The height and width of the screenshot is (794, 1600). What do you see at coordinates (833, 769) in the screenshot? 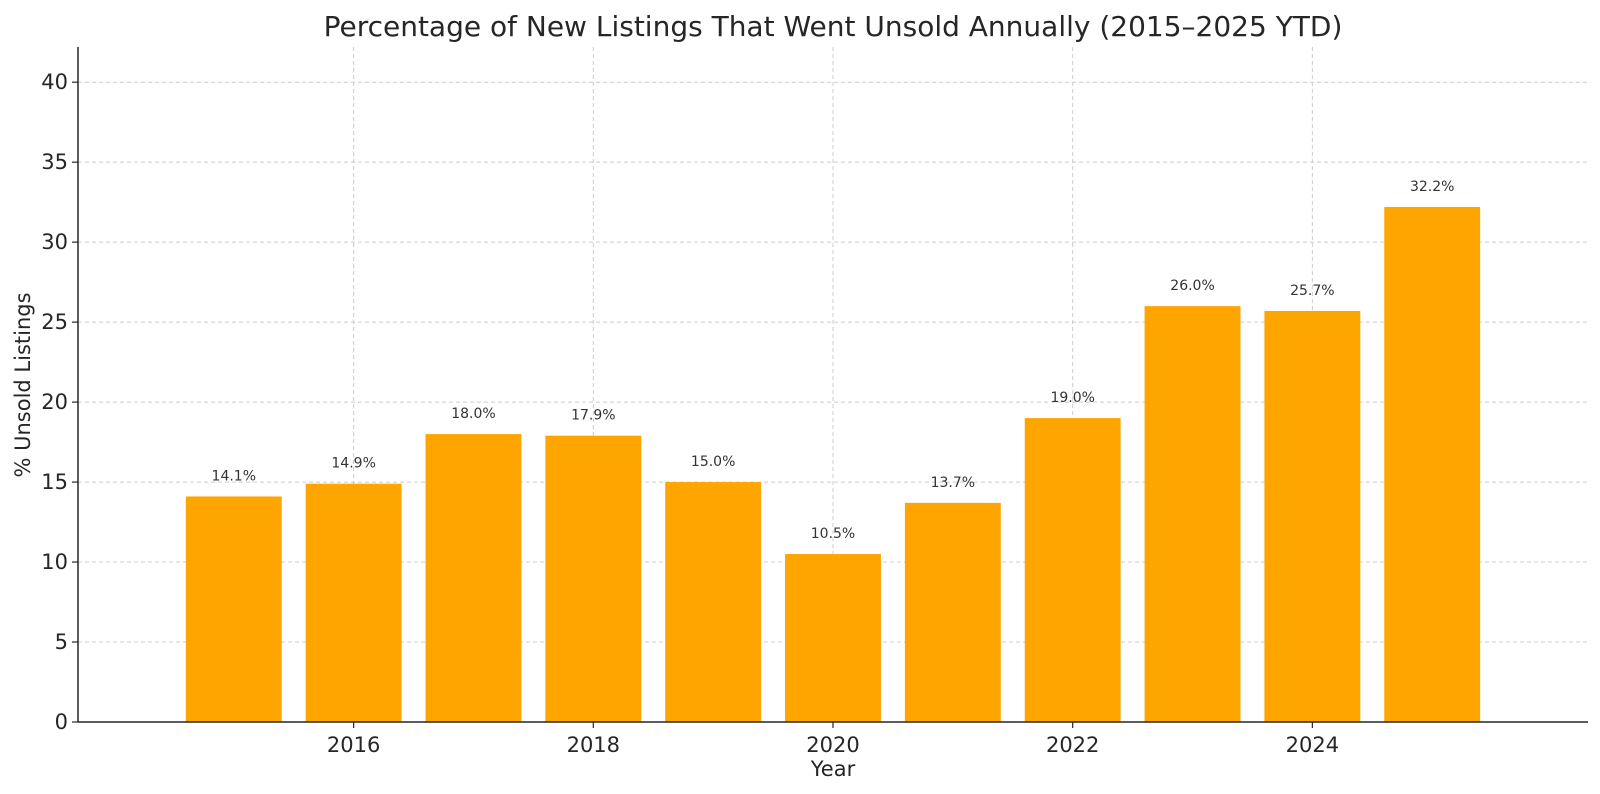
I see `x-axis-label: Year` at bounding box center [833, 769].